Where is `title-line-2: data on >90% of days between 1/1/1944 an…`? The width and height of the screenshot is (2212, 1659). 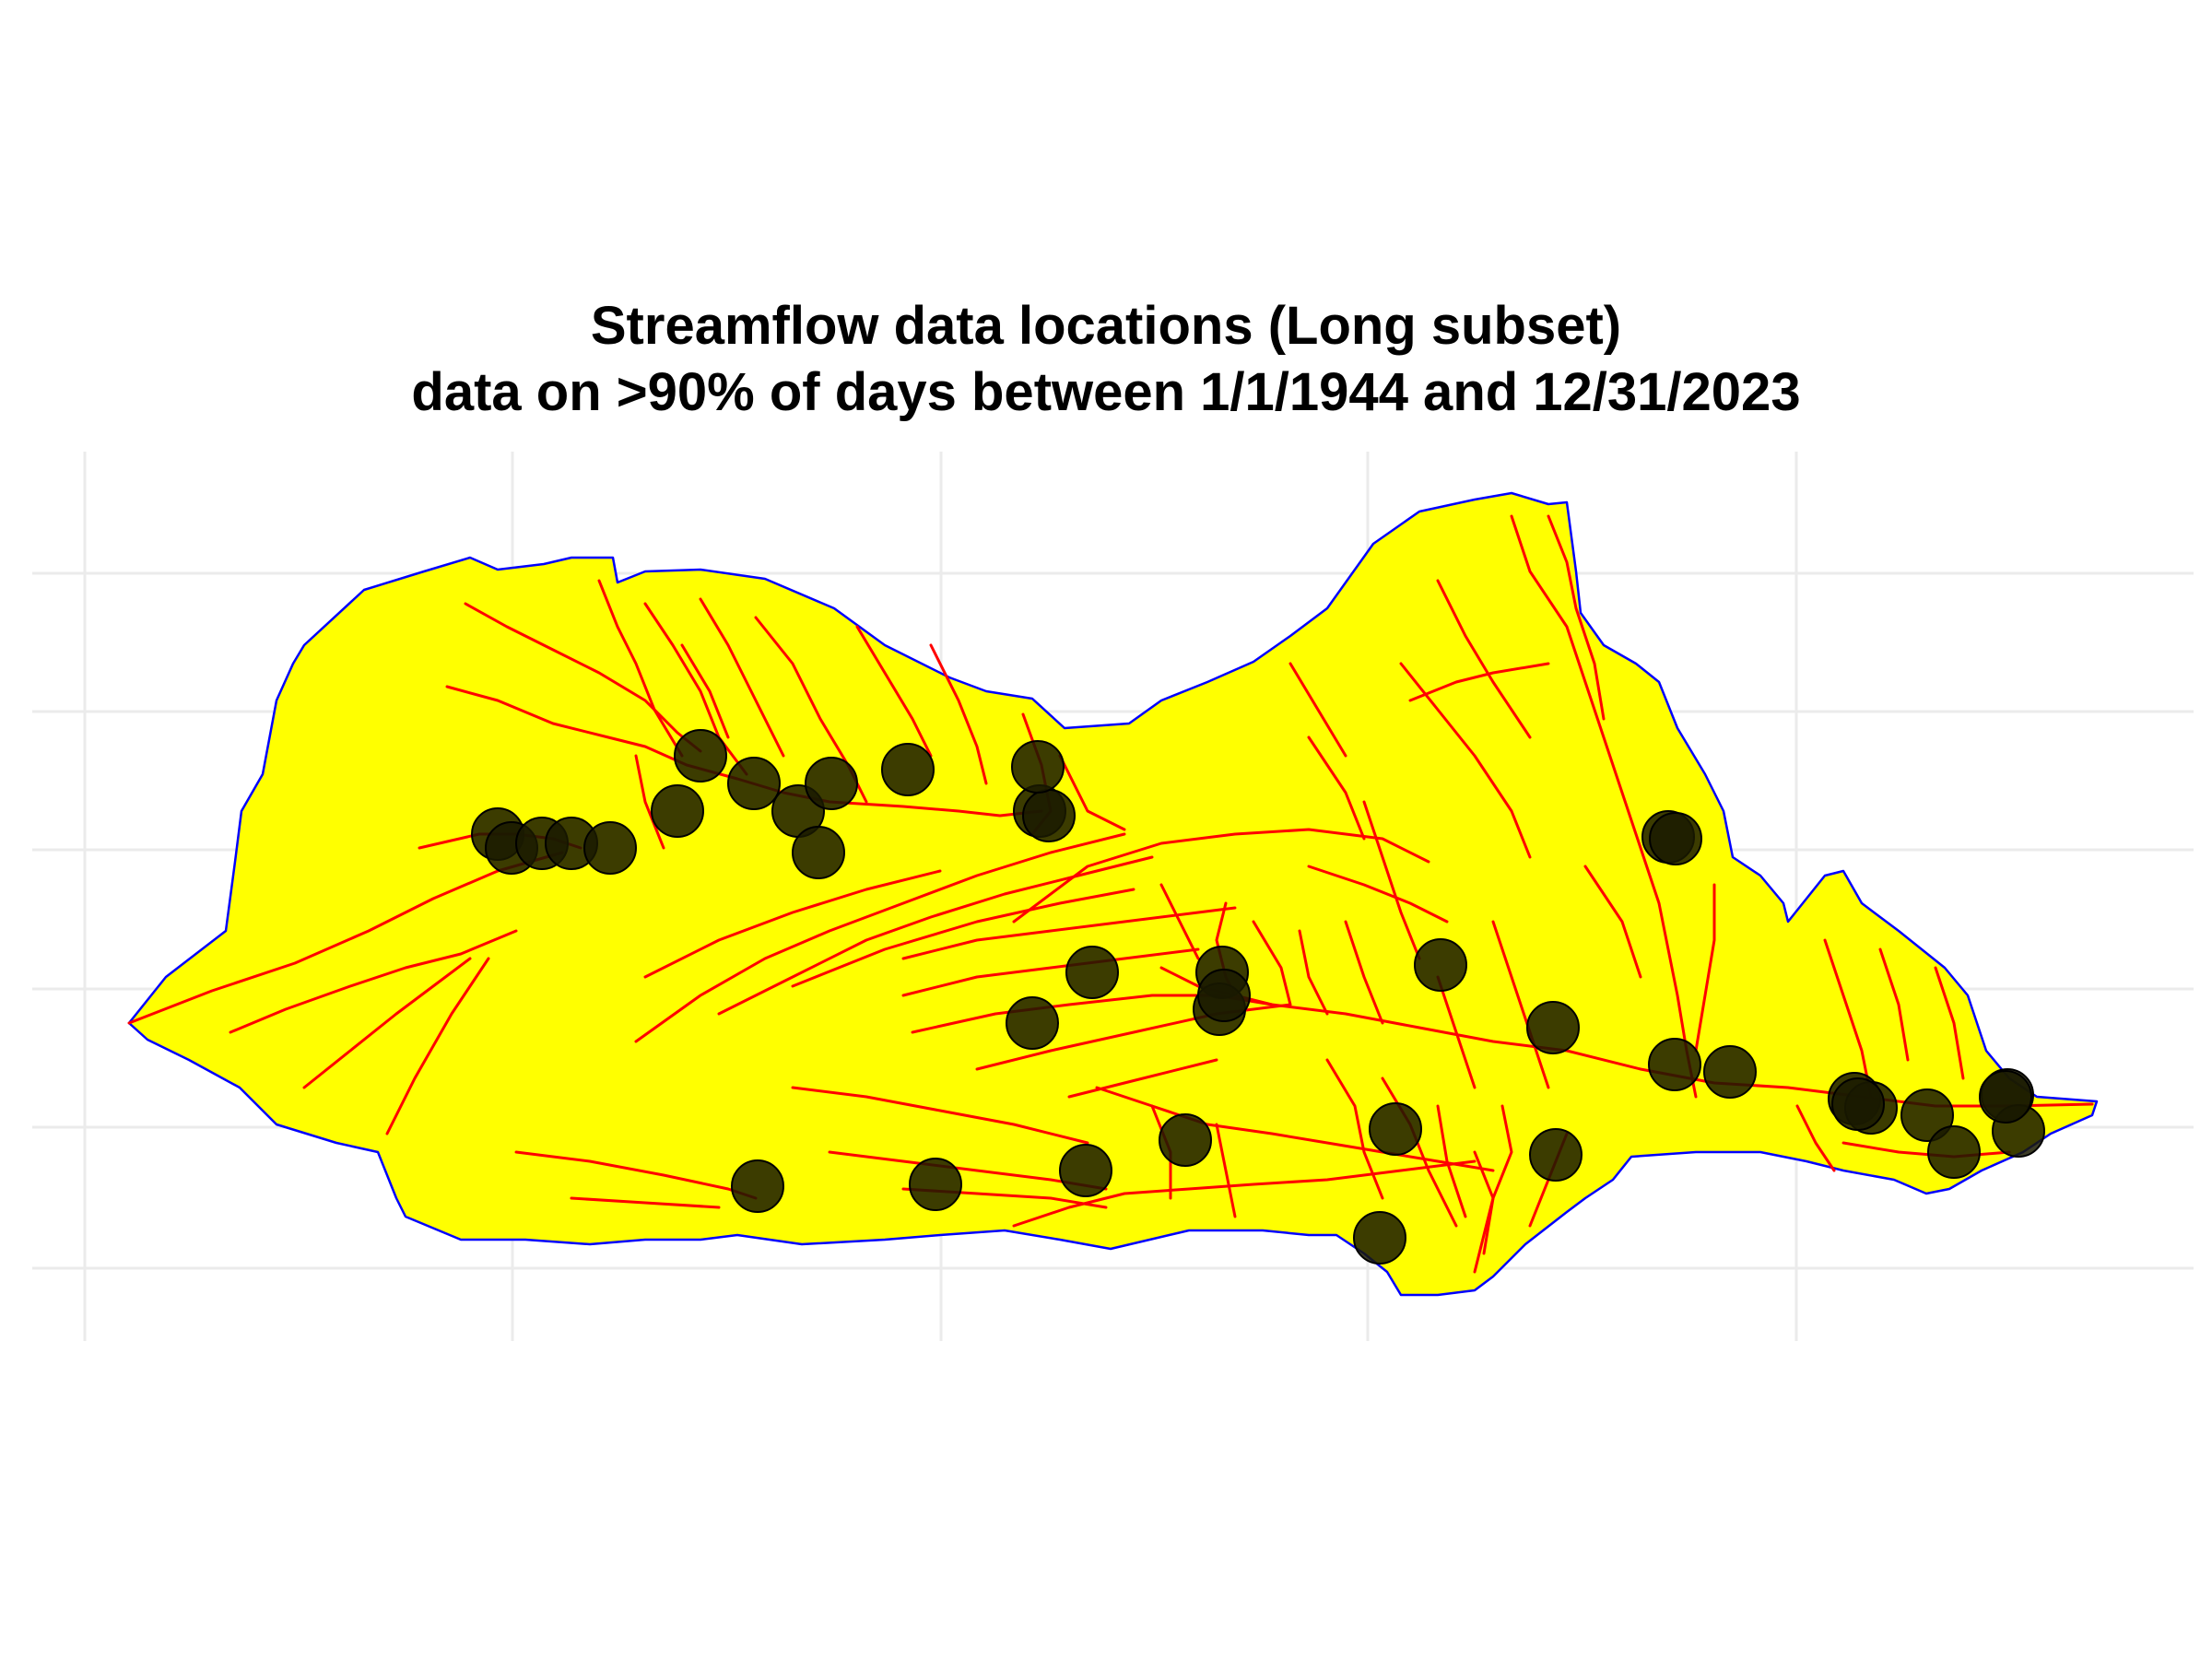
title-line-2: data on >90% of days between 1/1/1944 an… is located at coordinates (1106, 392).